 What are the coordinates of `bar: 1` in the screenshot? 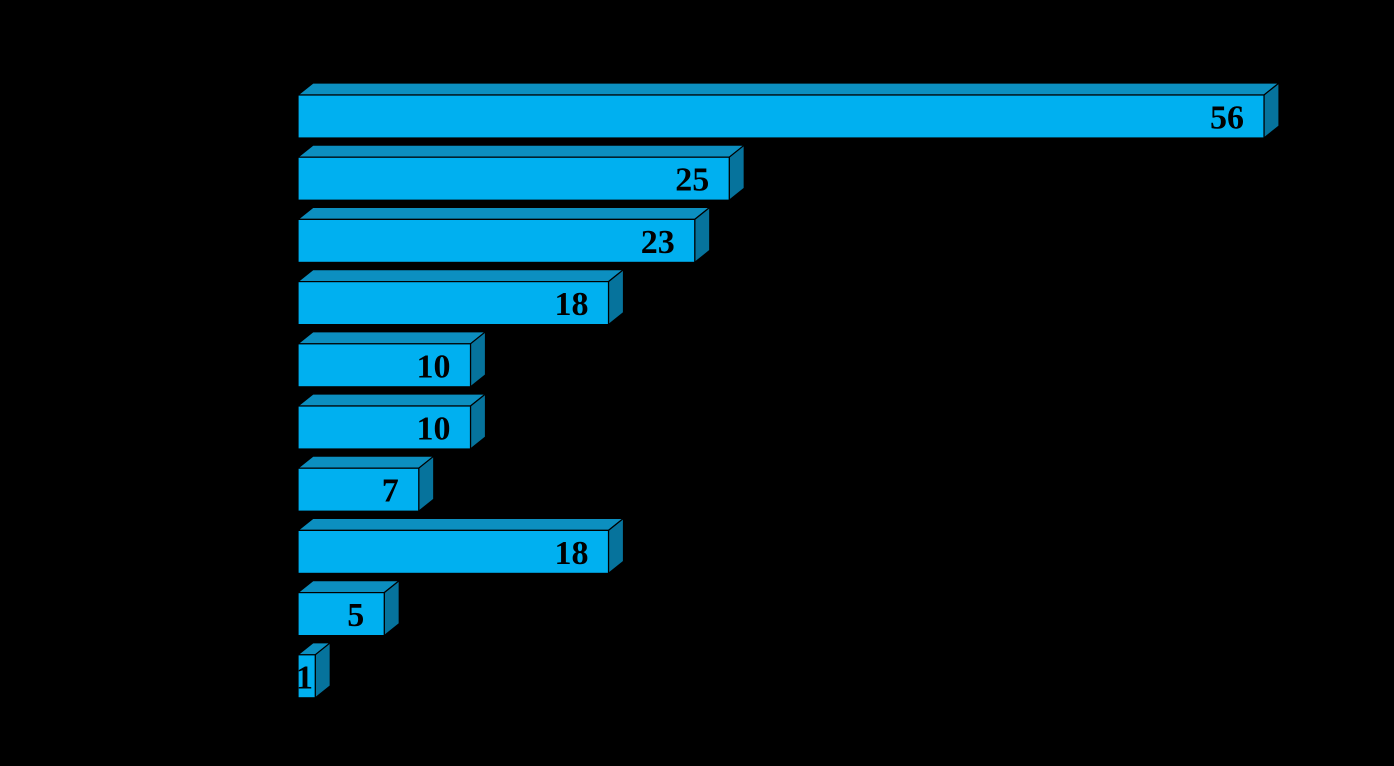 It's located at (314, 670).